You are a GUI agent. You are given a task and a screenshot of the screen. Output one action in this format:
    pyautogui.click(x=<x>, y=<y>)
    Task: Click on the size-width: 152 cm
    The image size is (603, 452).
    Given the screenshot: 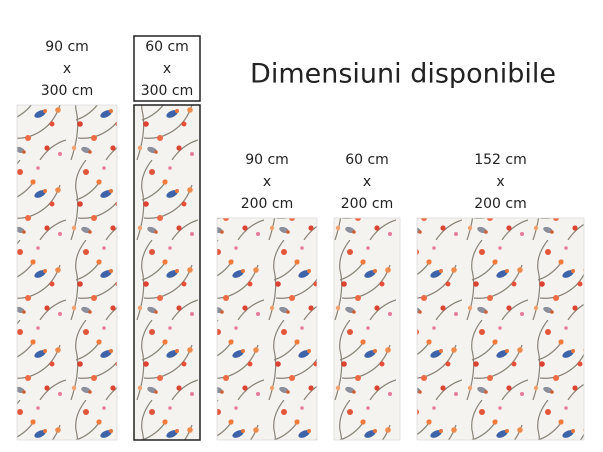 What is the action you would take?
    pyautogui.click(x=500, y=160)
    